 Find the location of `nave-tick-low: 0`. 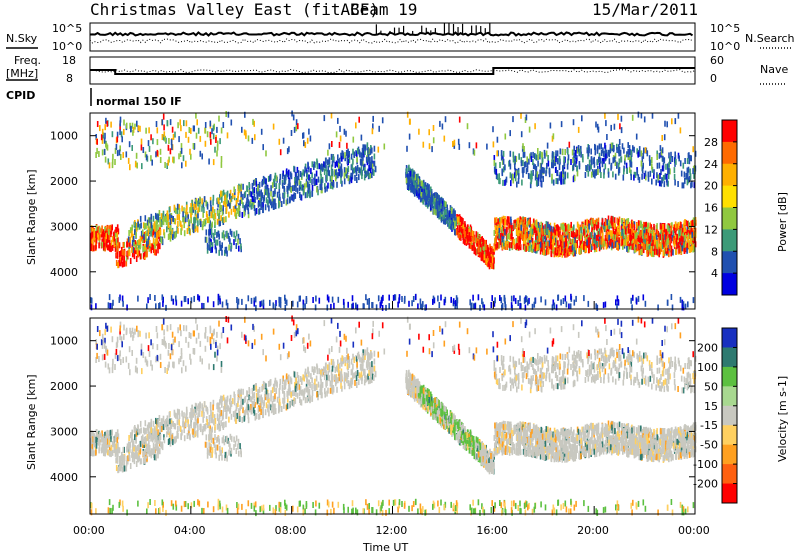

nave-tick-low: 0 is located at coordinates (713, 78).